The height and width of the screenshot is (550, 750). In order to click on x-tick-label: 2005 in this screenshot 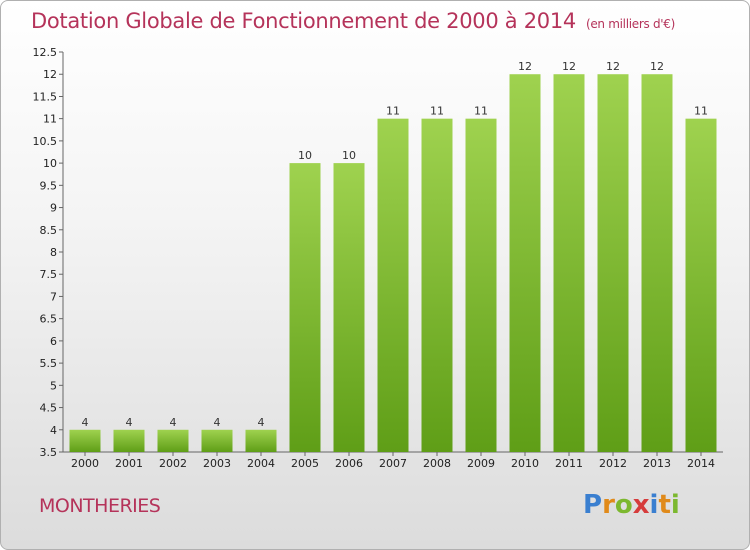, I will do `click(305, 463)`.